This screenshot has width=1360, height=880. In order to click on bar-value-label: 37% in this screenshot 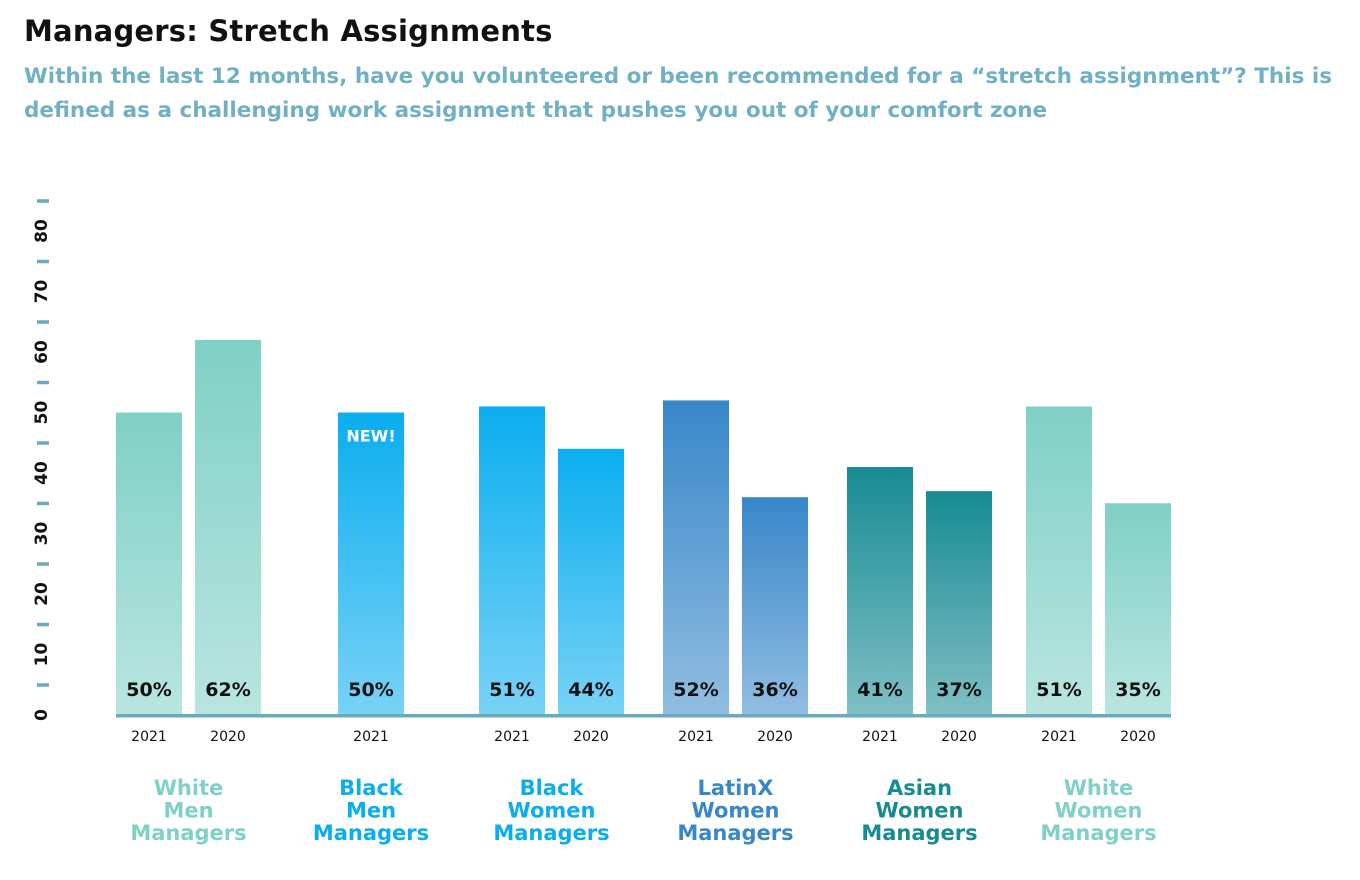, I will do `click(958, 690)`.